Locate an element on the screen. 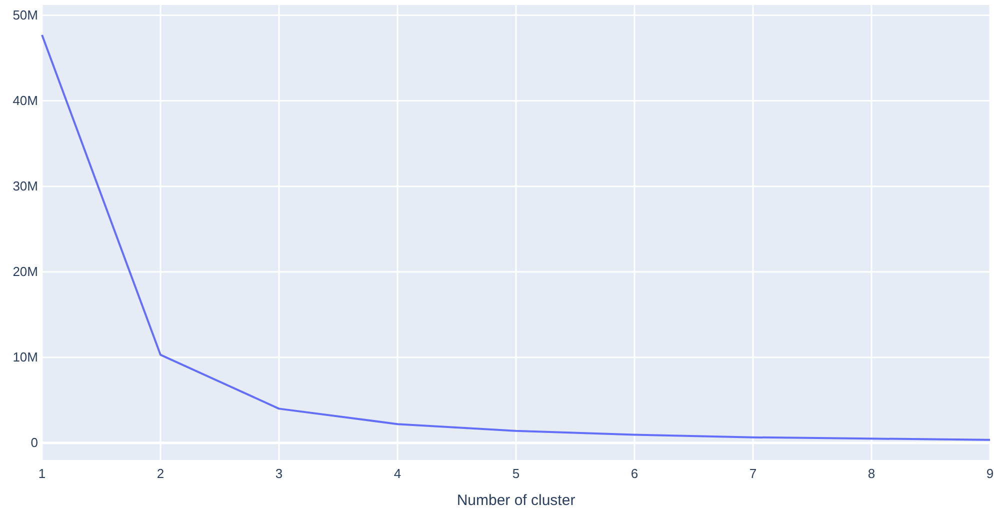  x-tick-label: 5 is located at coordinates (516, 473).